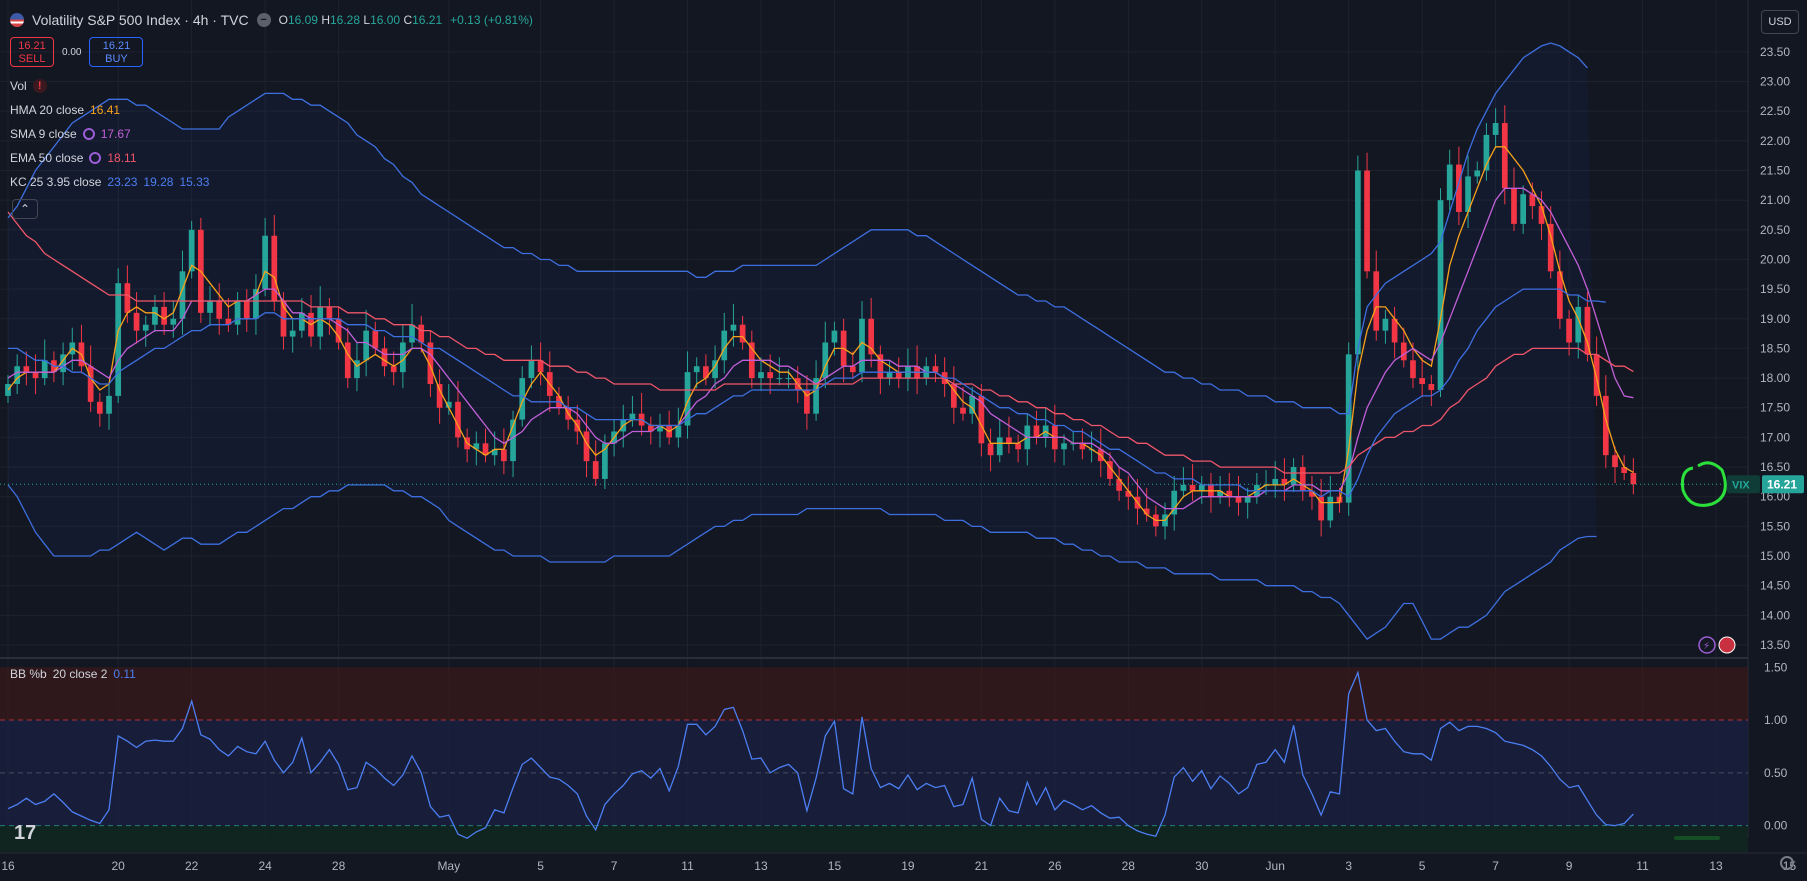 The height and width of the screenshot is (881, 1807). I want to click on price-tick-label: 18.50, so click(1775, 348).